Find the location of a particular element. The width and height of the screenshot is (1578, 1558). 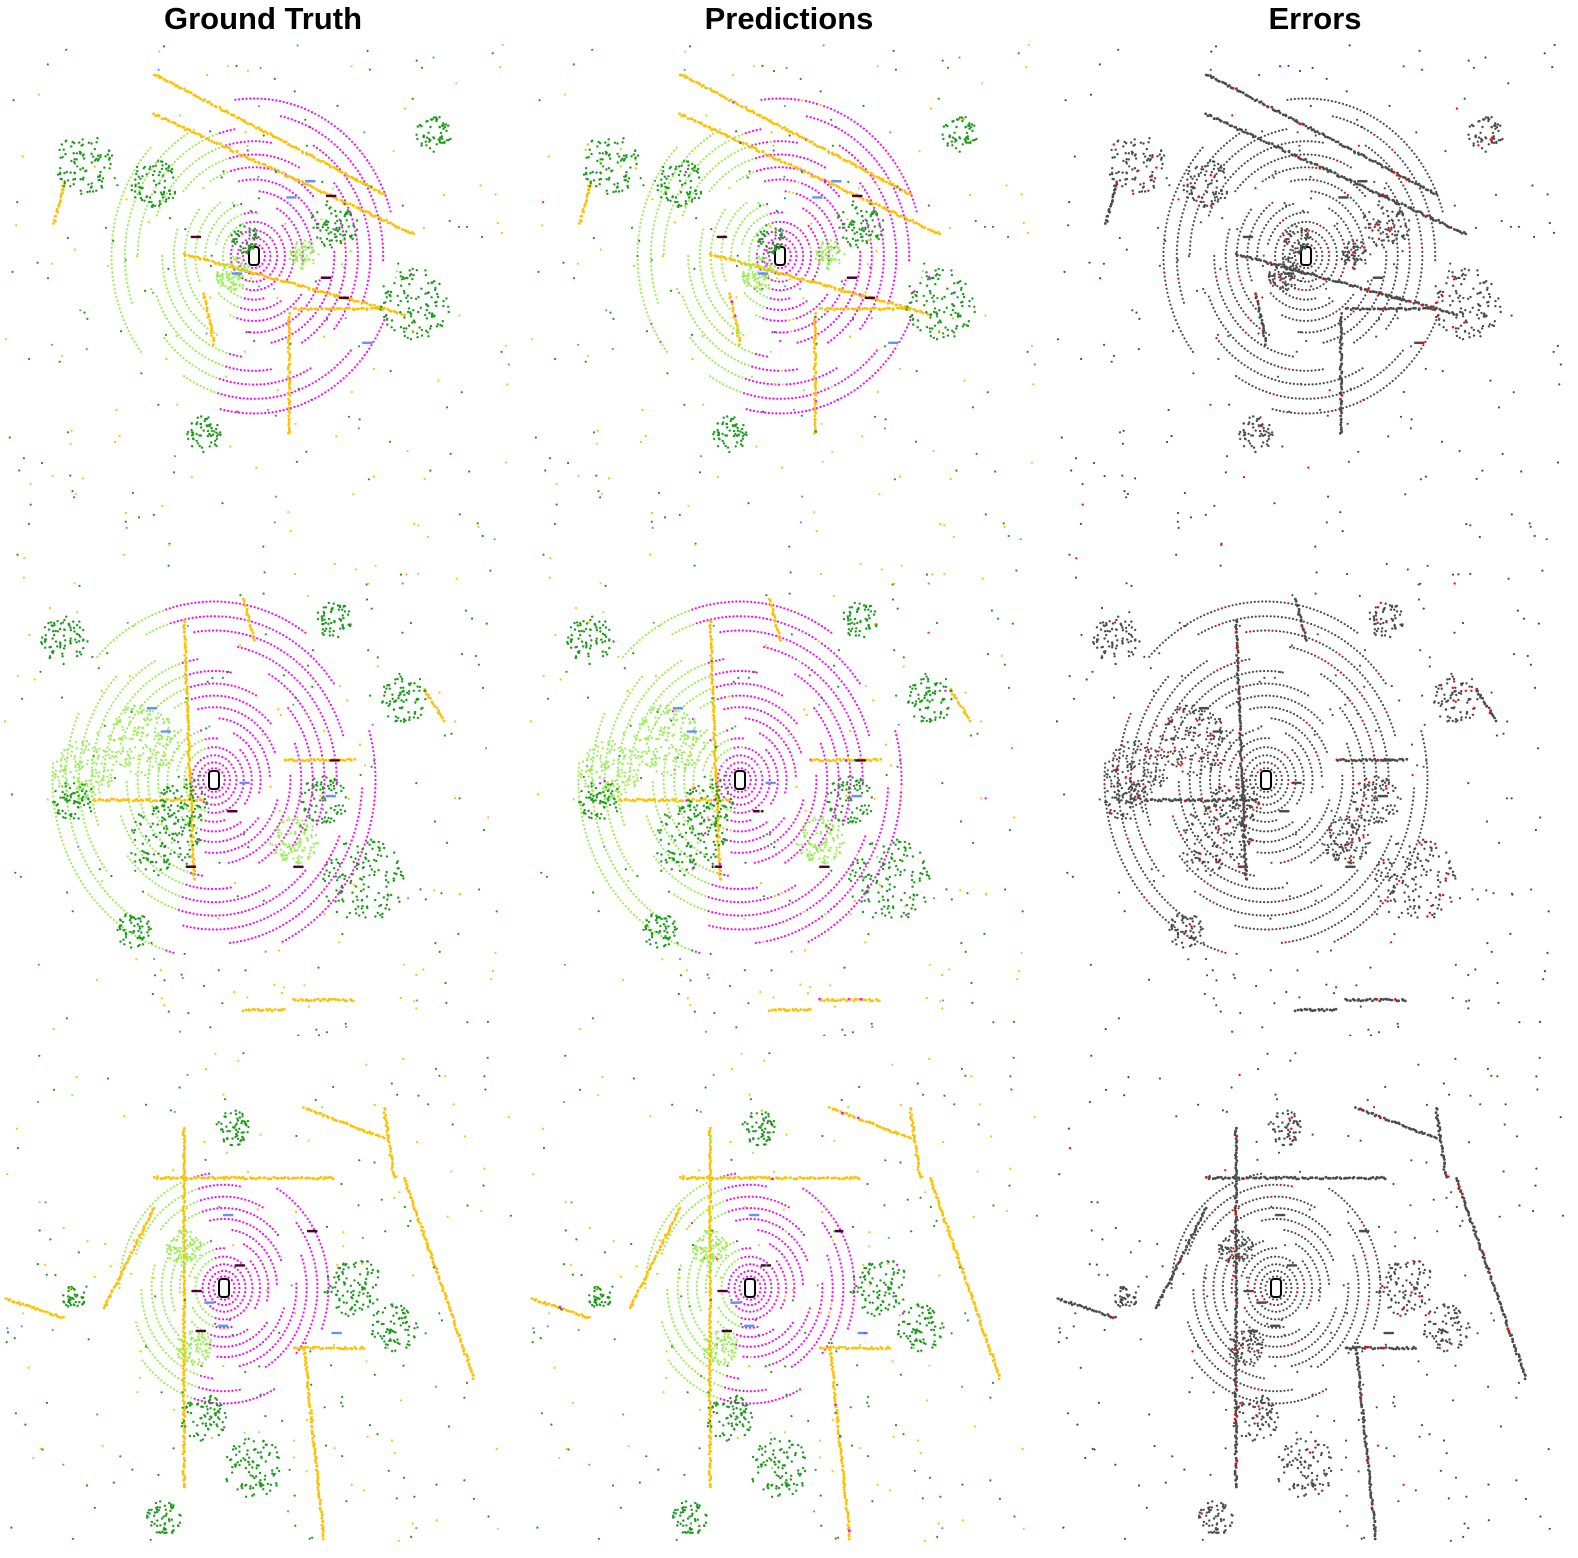

column-title-ground-truth: Ground Truth is located at coordinates (263, 19).